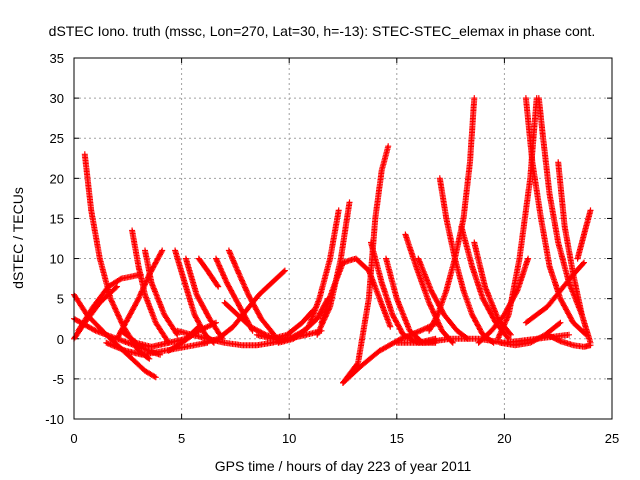  I want to click on y-tick-label: 25, so click(57, 138).